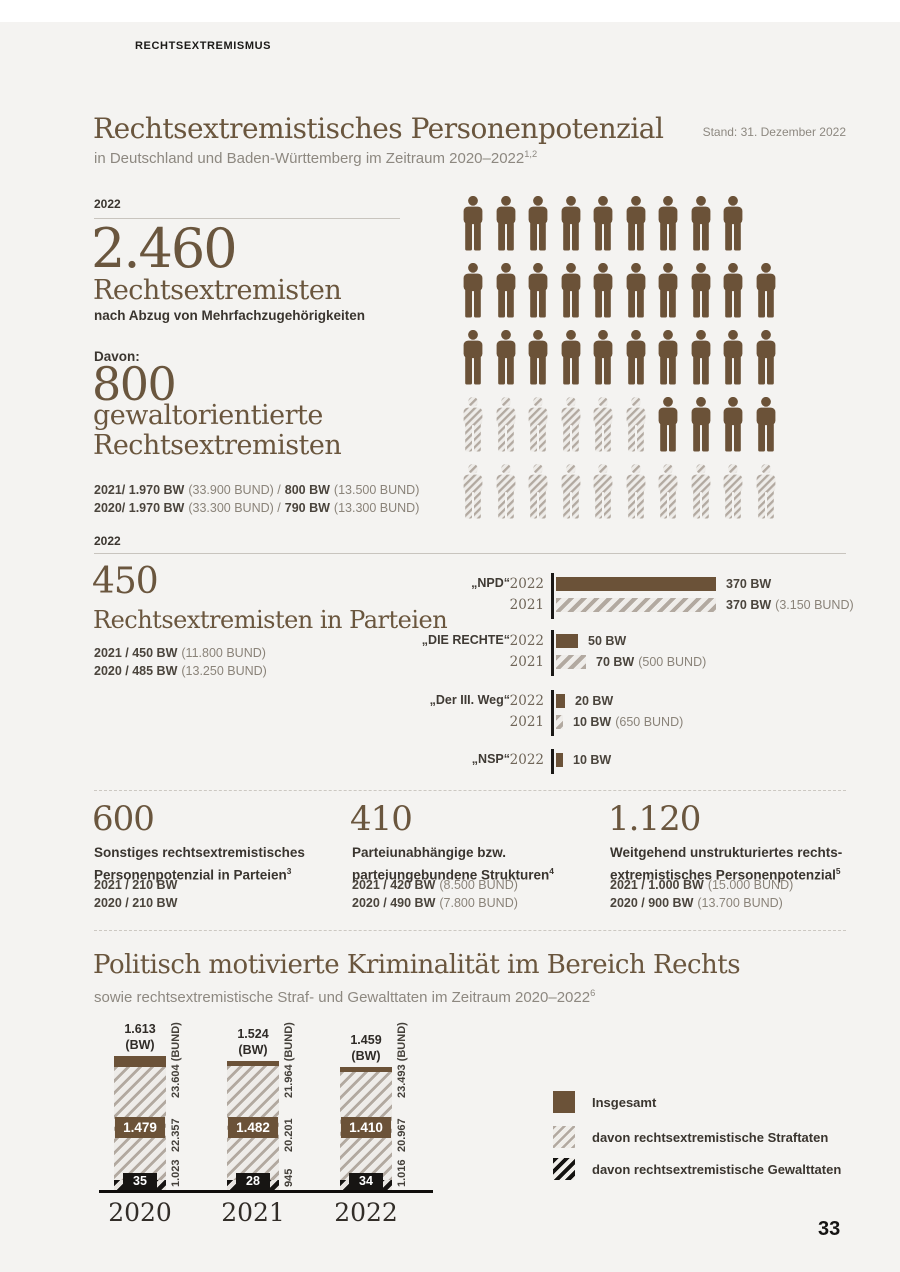 The image size is (900, 1272). What do you see at coordinates (253, 1212) in the screenshot?
I see `crime-year-label: 2021` at bounding box center [253, 1212].